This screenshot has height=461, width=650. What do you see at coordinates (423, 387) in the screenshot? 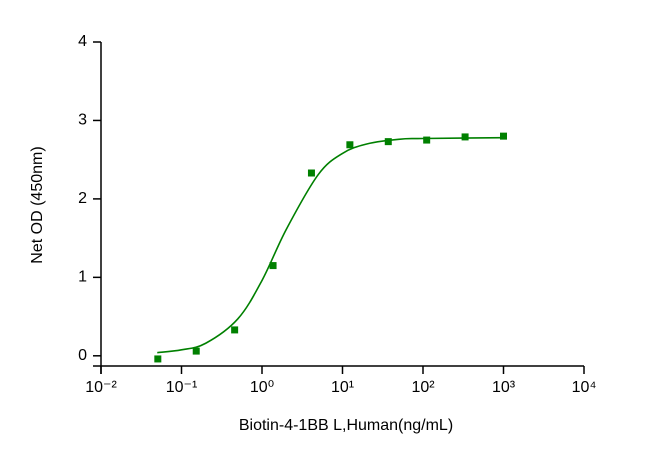
I see `x-tick-label: 10²` at bounding box center [423, 387].